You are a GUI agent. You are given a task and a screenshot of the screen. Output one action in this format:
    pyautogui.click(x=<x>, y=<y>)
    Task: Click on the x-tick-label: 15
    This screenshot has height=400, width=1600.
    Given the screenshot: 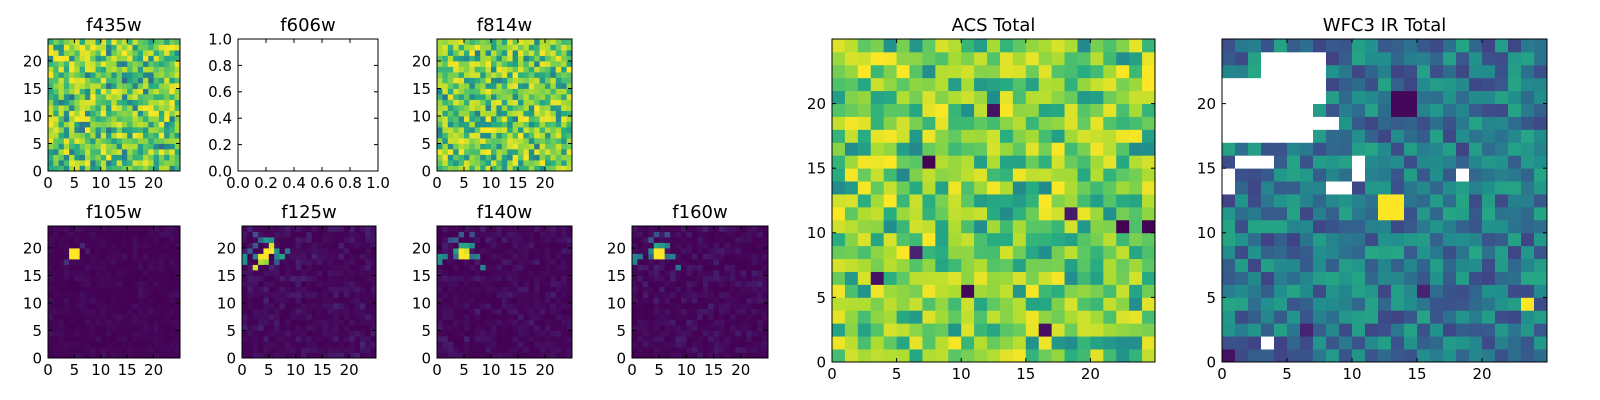 What is the action you would take?
    pyautogui.click(x=517, y=370)
    